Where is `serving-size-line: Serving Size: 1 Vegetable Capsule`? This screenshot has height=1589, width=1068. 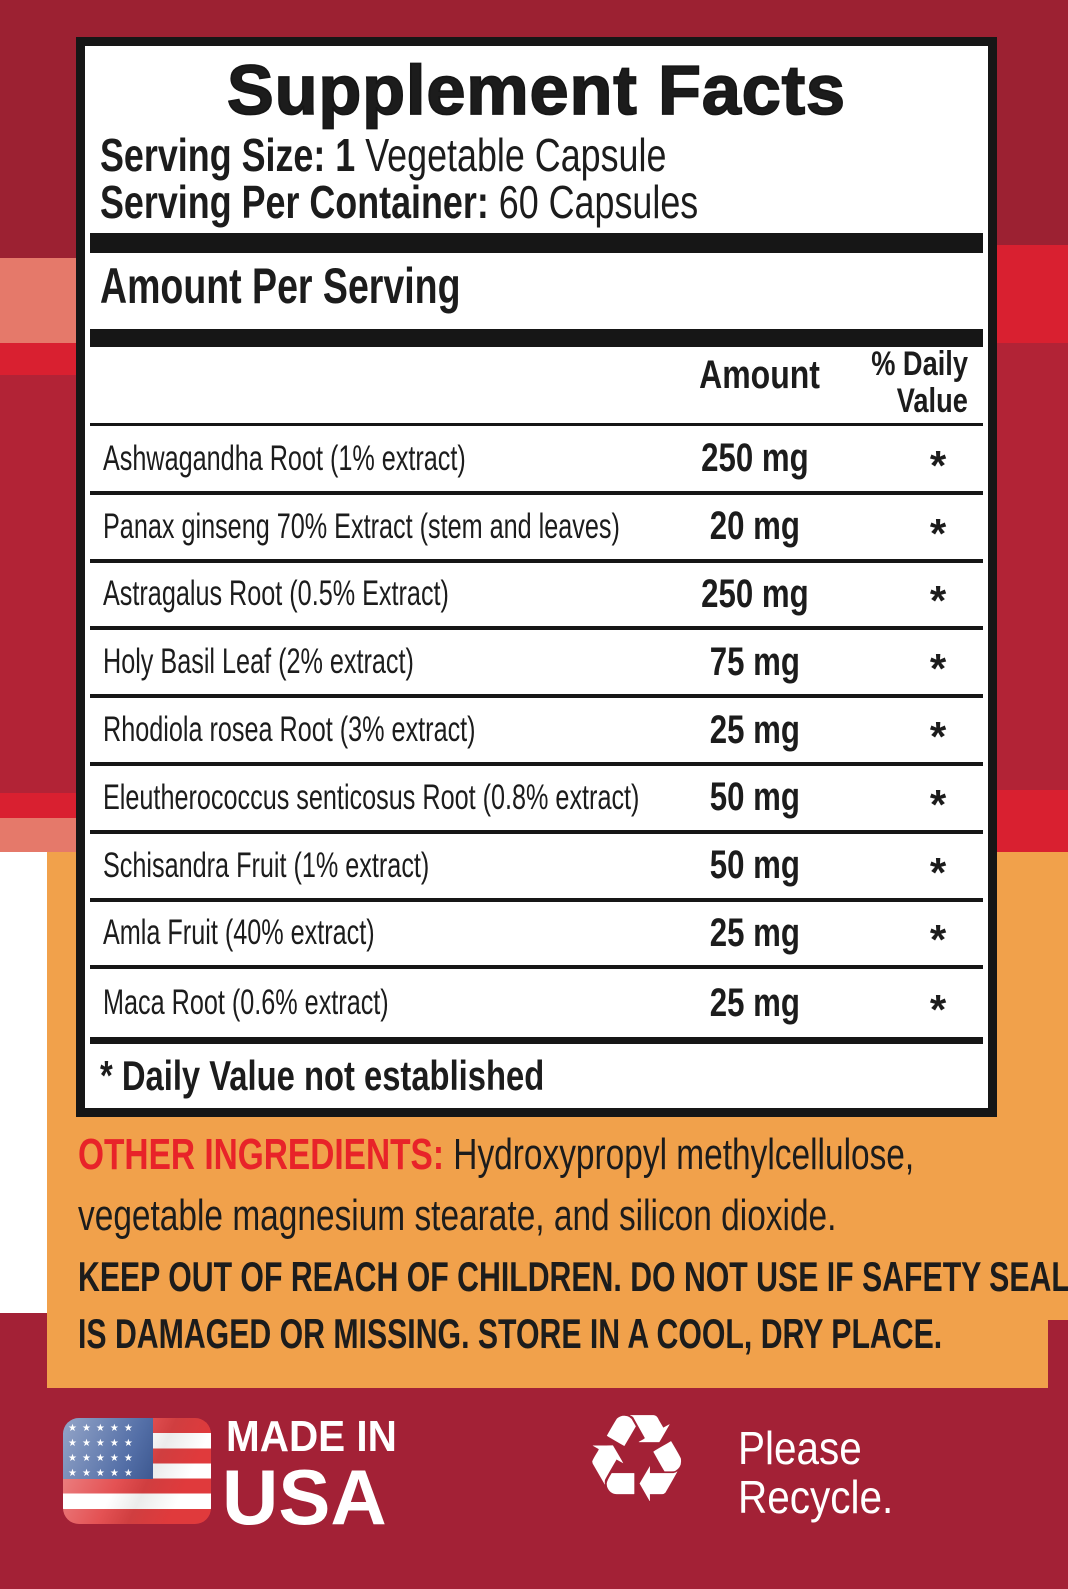 serving-size-line: Serving Size: 1 Vegetable Capsule is located at coordinates (399, 155).